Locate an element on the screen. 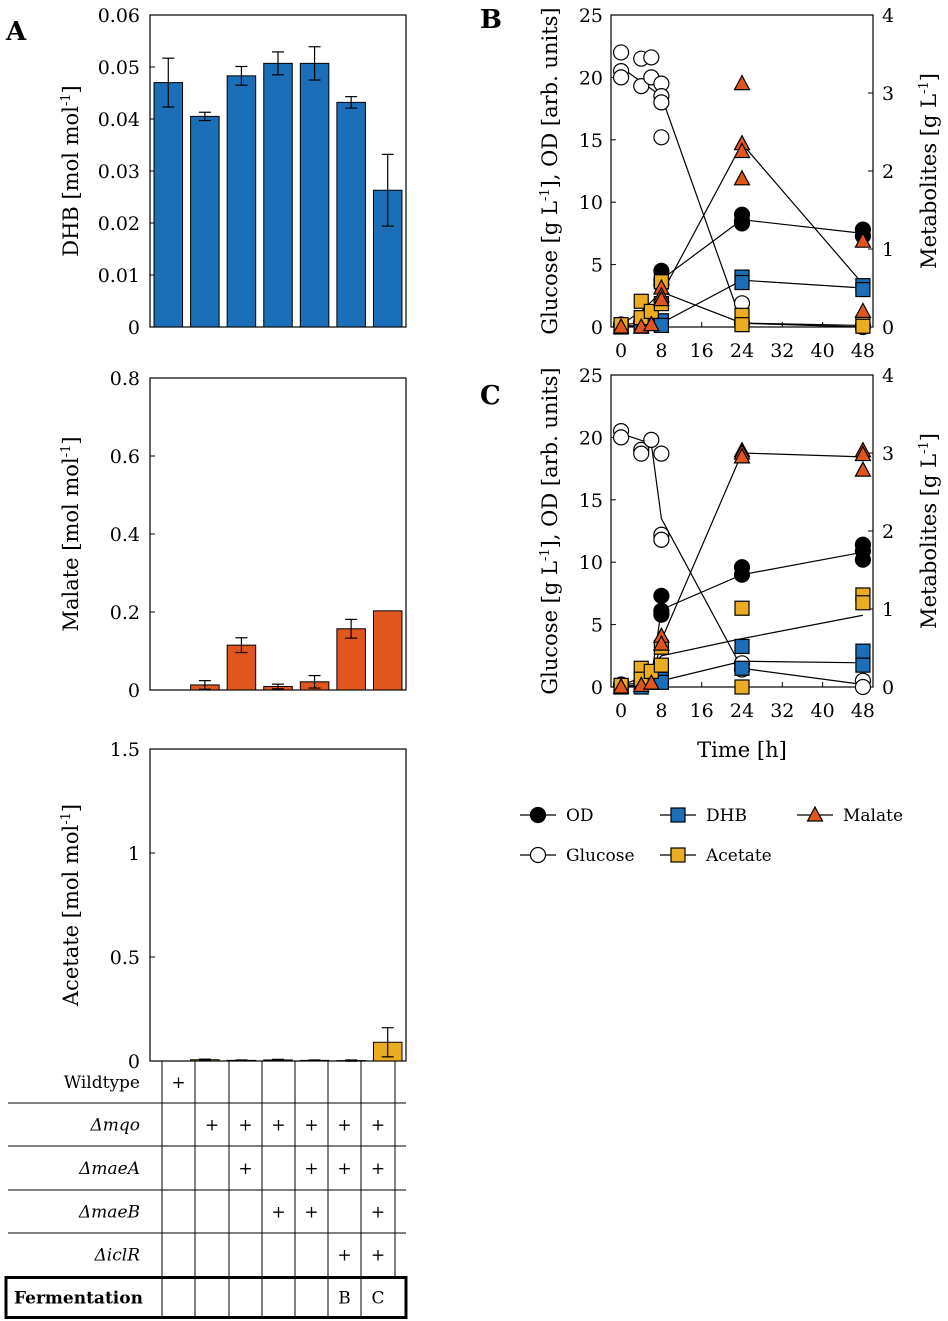 This screenshot has width=948, height=1321. dhb-bar-chart: 0 0.01 0.02 0.03 0.04 0.05 0.06 DHB [mol mol-1] is located at coordinates (233, 172).